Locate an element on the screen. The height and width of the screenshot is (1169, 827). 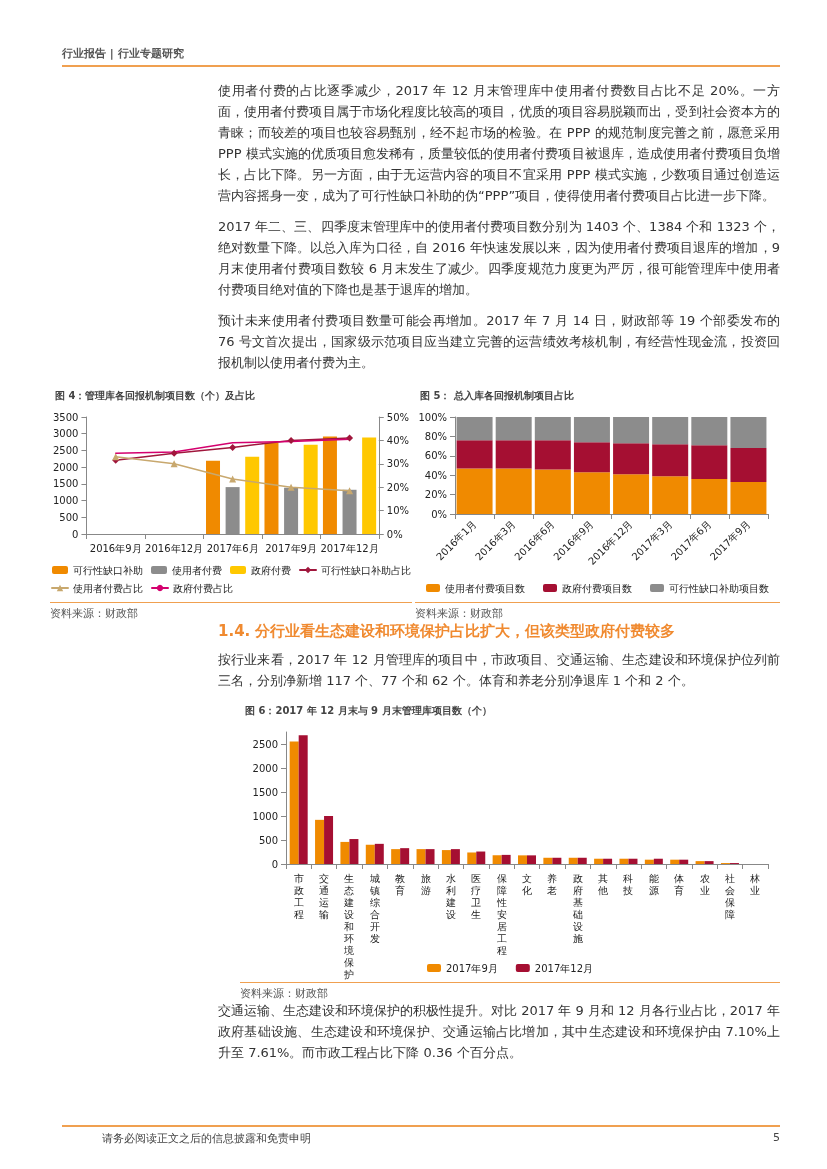
x-tick-label: 教育 is located at coordinates (400, 884).